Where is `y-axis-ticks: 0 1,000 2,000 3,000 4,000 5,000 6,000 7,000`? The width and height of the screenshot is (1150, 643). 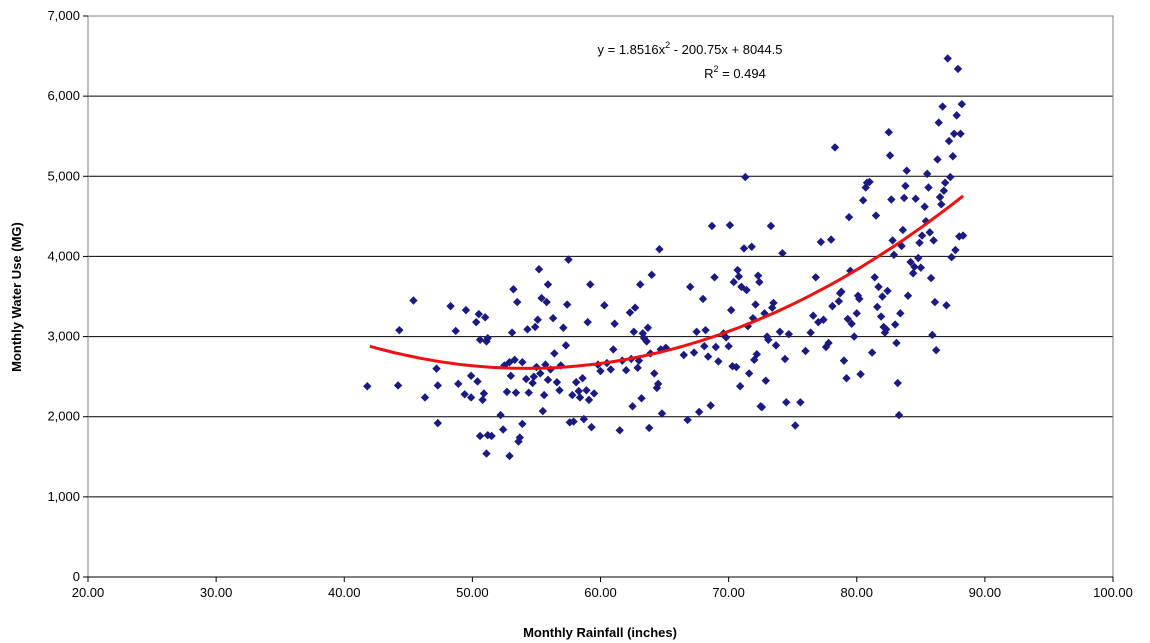 y-axis-ticks: 0 1,000 2,000 3,000 4,000 5,000 6,000 7,000 is located at coordinates (67, 296).